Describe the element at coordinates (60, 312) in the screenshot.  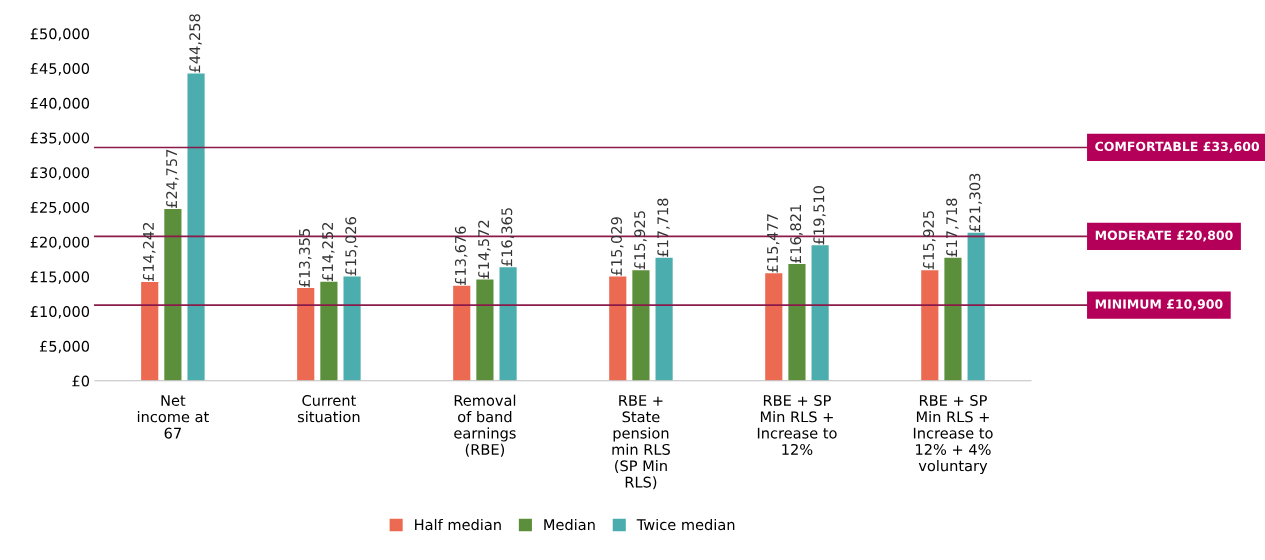
I see `y-tick-label: £10,000` at that location.